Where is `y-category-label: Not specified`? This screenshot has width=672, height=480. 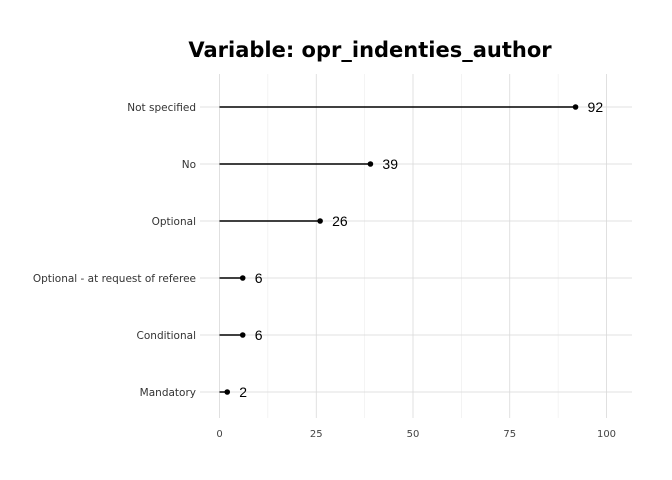 y-category-label: Not specified is located at coordinates (161, 108).